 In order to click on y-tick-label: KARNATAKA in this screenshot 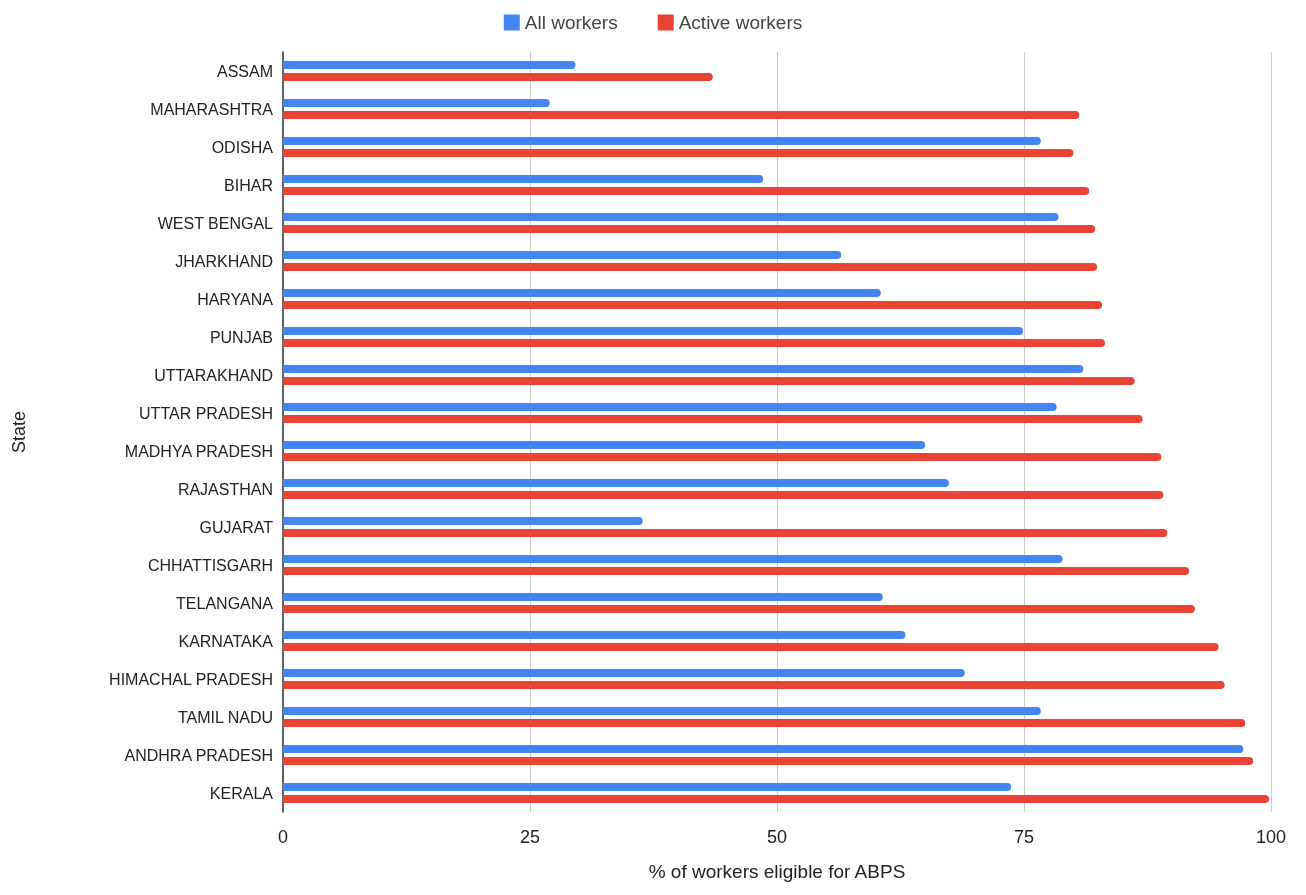, I will do `click(226, 641)`.